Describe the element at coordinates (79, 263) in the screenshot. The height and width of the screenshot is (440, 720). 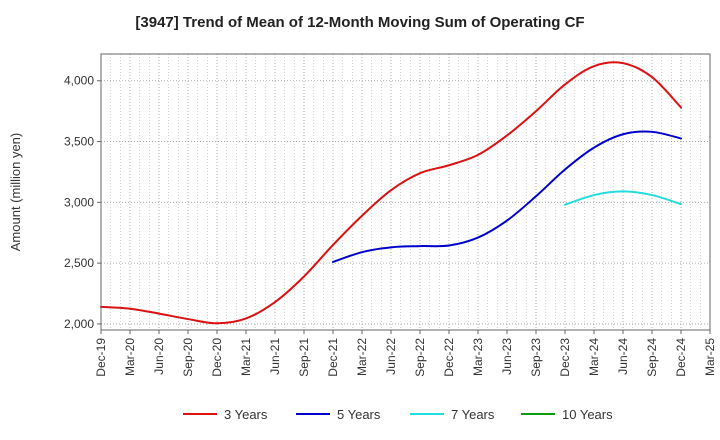
I see `y-tick-label: 2,500` at that location.